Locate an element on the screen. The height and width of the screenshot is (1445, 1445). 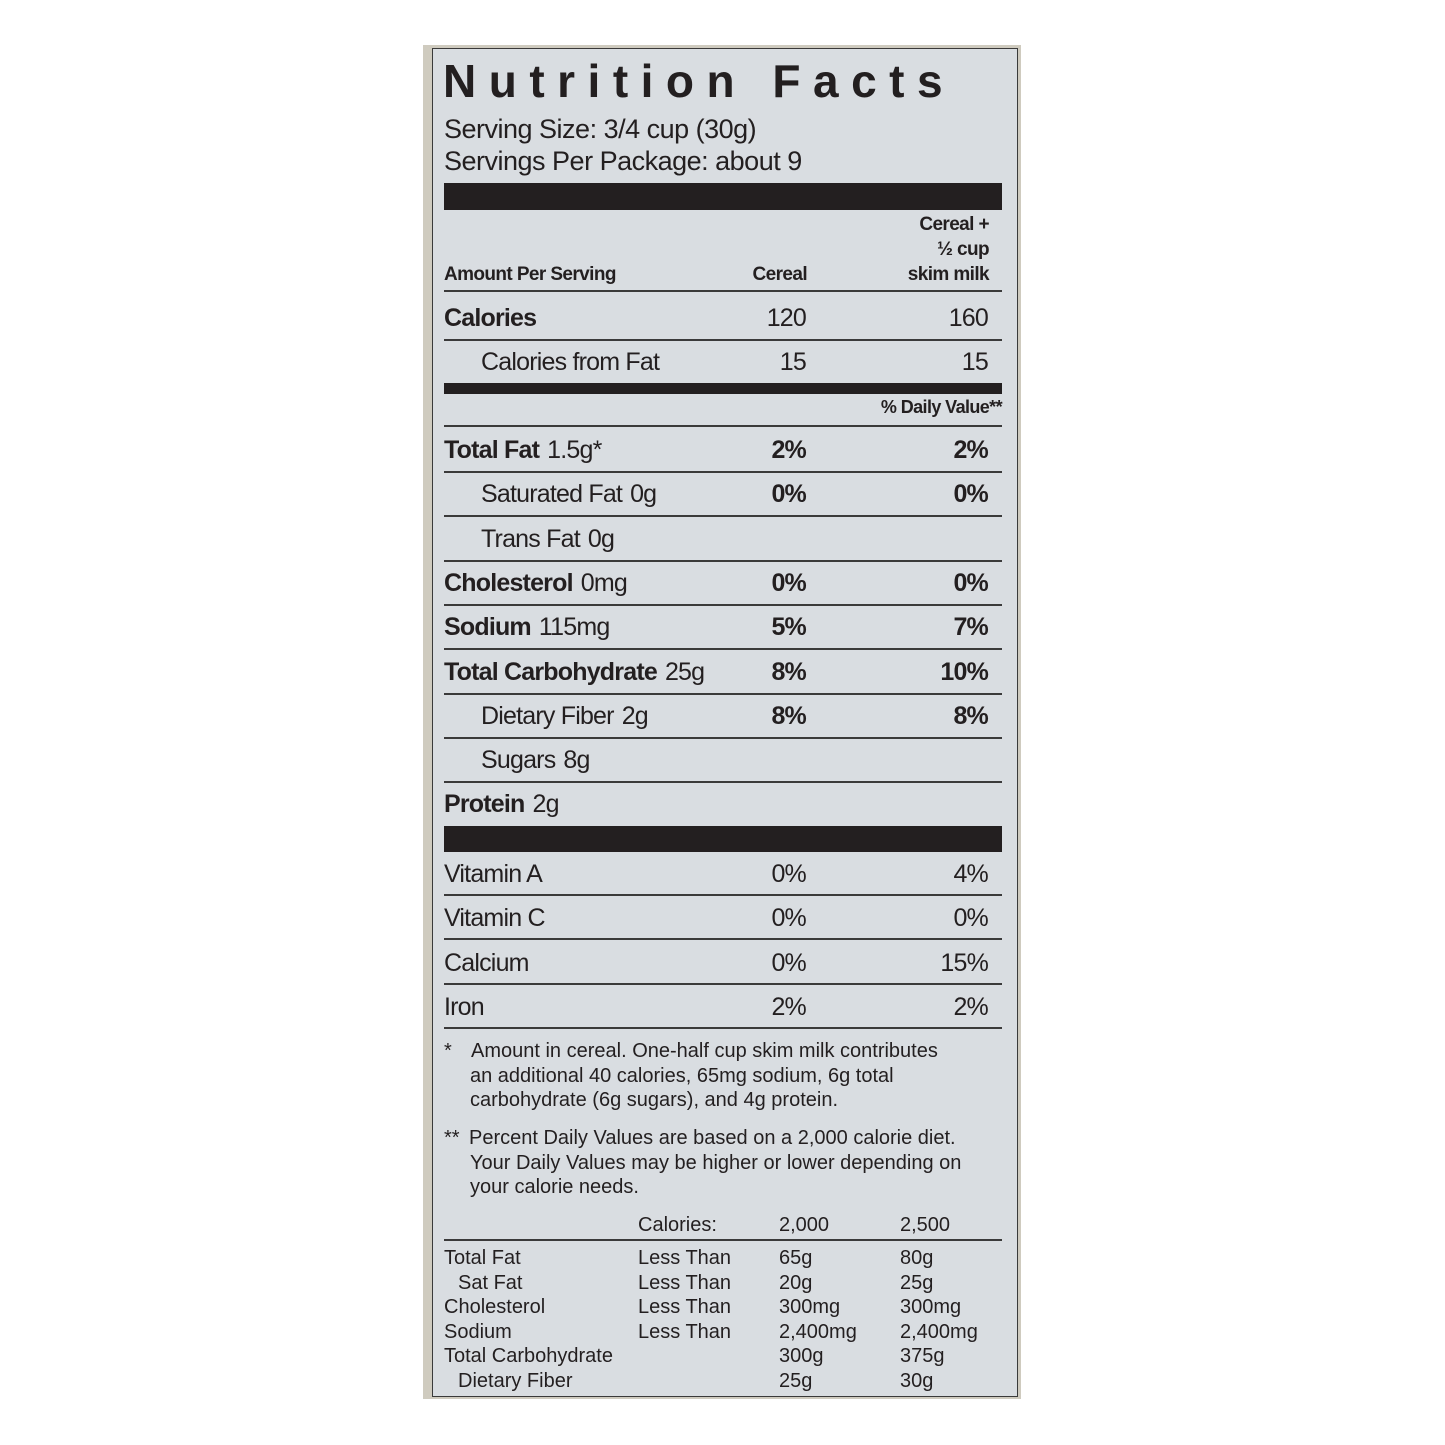
nutrient-label: Cholesterol 0mg is located at coordinates (536, 583).